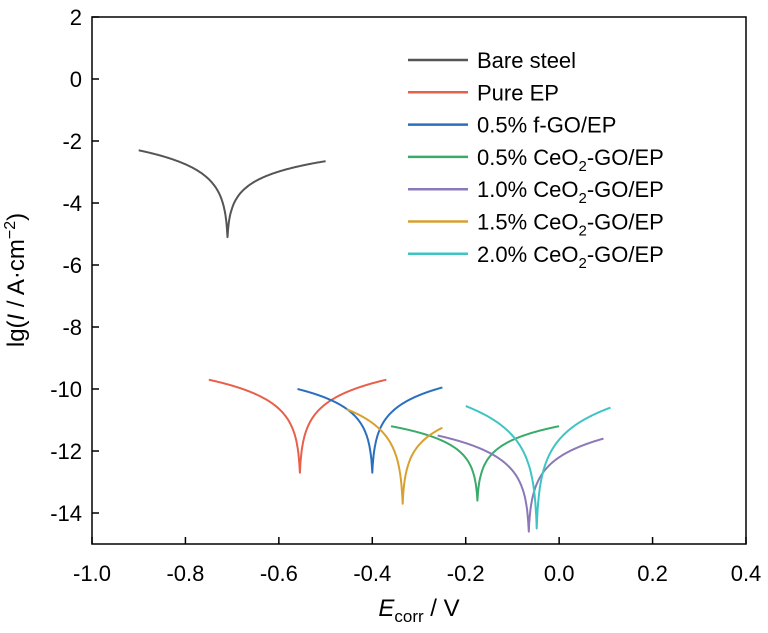  What do you see at coordinates (372, 573) in the screenshot?
I see `x-tick-label: -0.4` at bounding box center [372, 573].